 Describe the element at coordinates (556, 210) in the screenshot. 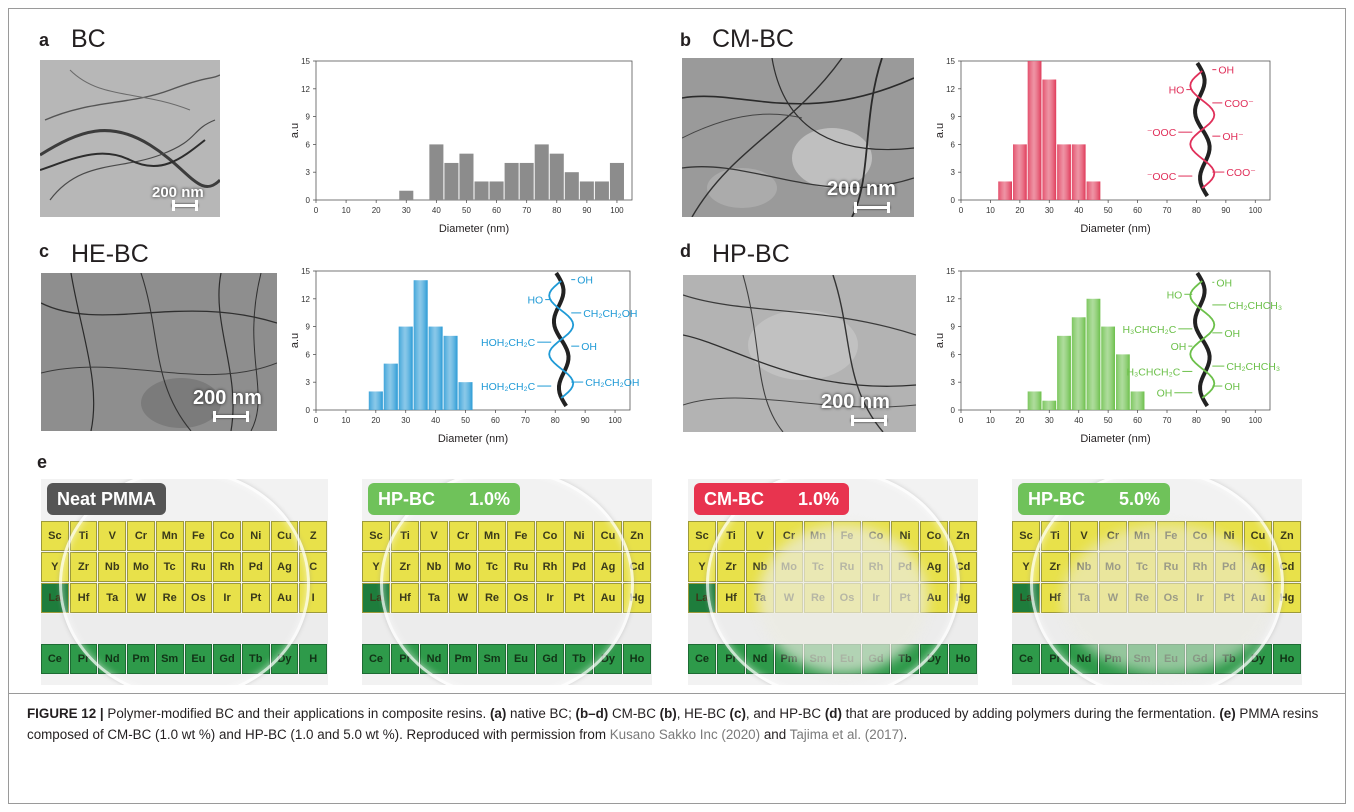

I see `x-tick-label: 80` at that location.